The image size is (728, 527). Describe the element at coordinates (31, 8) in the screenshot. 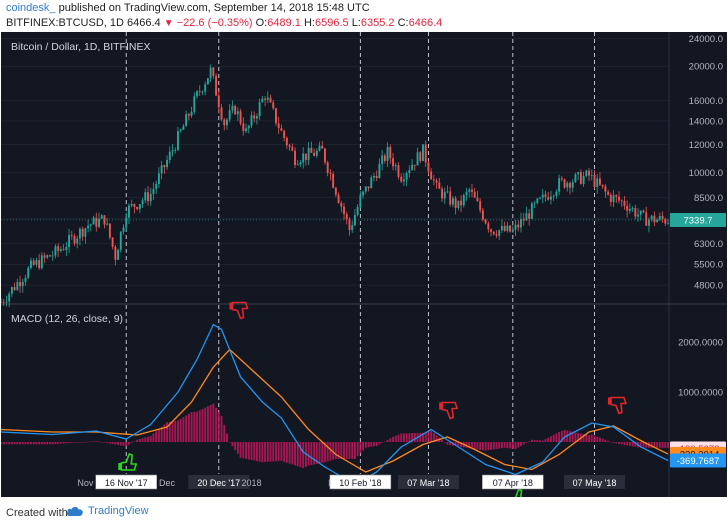

I see `author-link: coindesk_` at that location.